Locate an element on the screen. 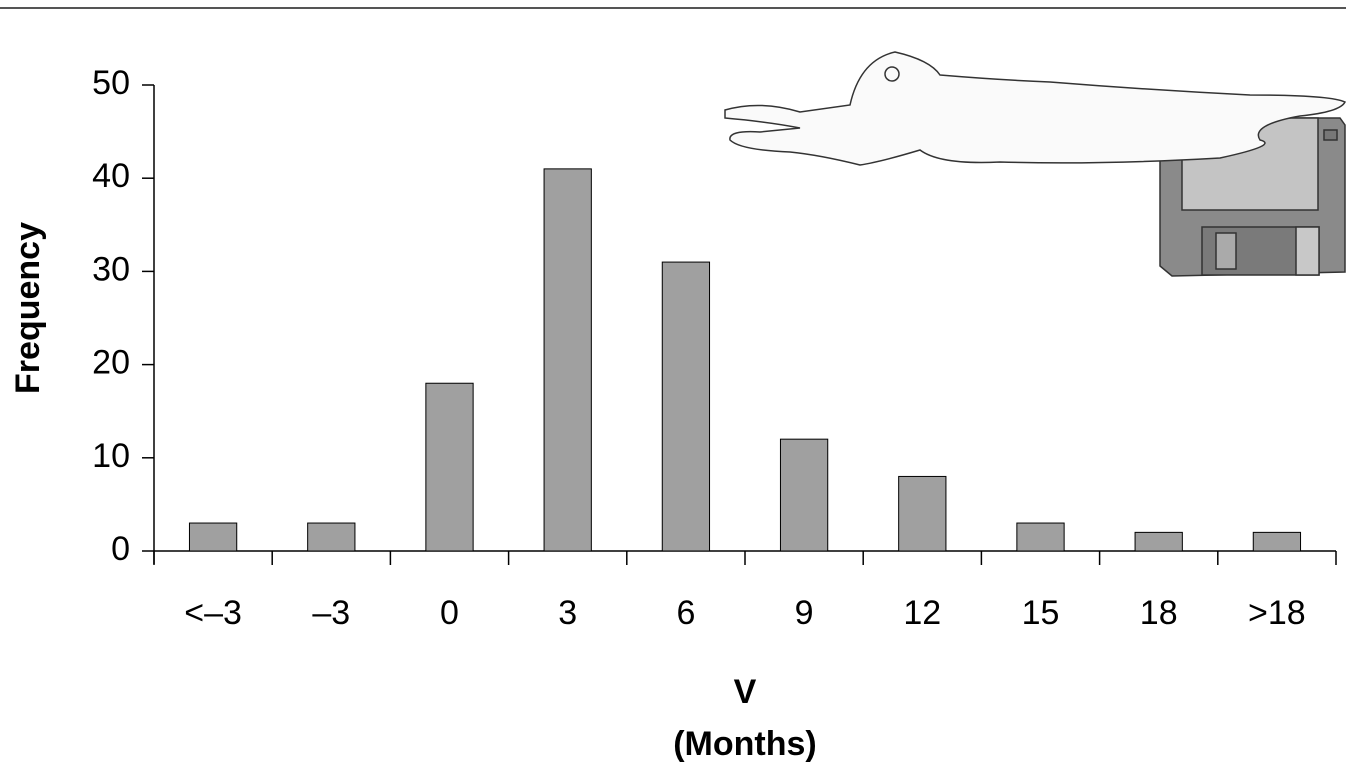 Image resolution: width=1346 pixels, height=767 pixels. figure-eye is located at coordinates (892, 74).